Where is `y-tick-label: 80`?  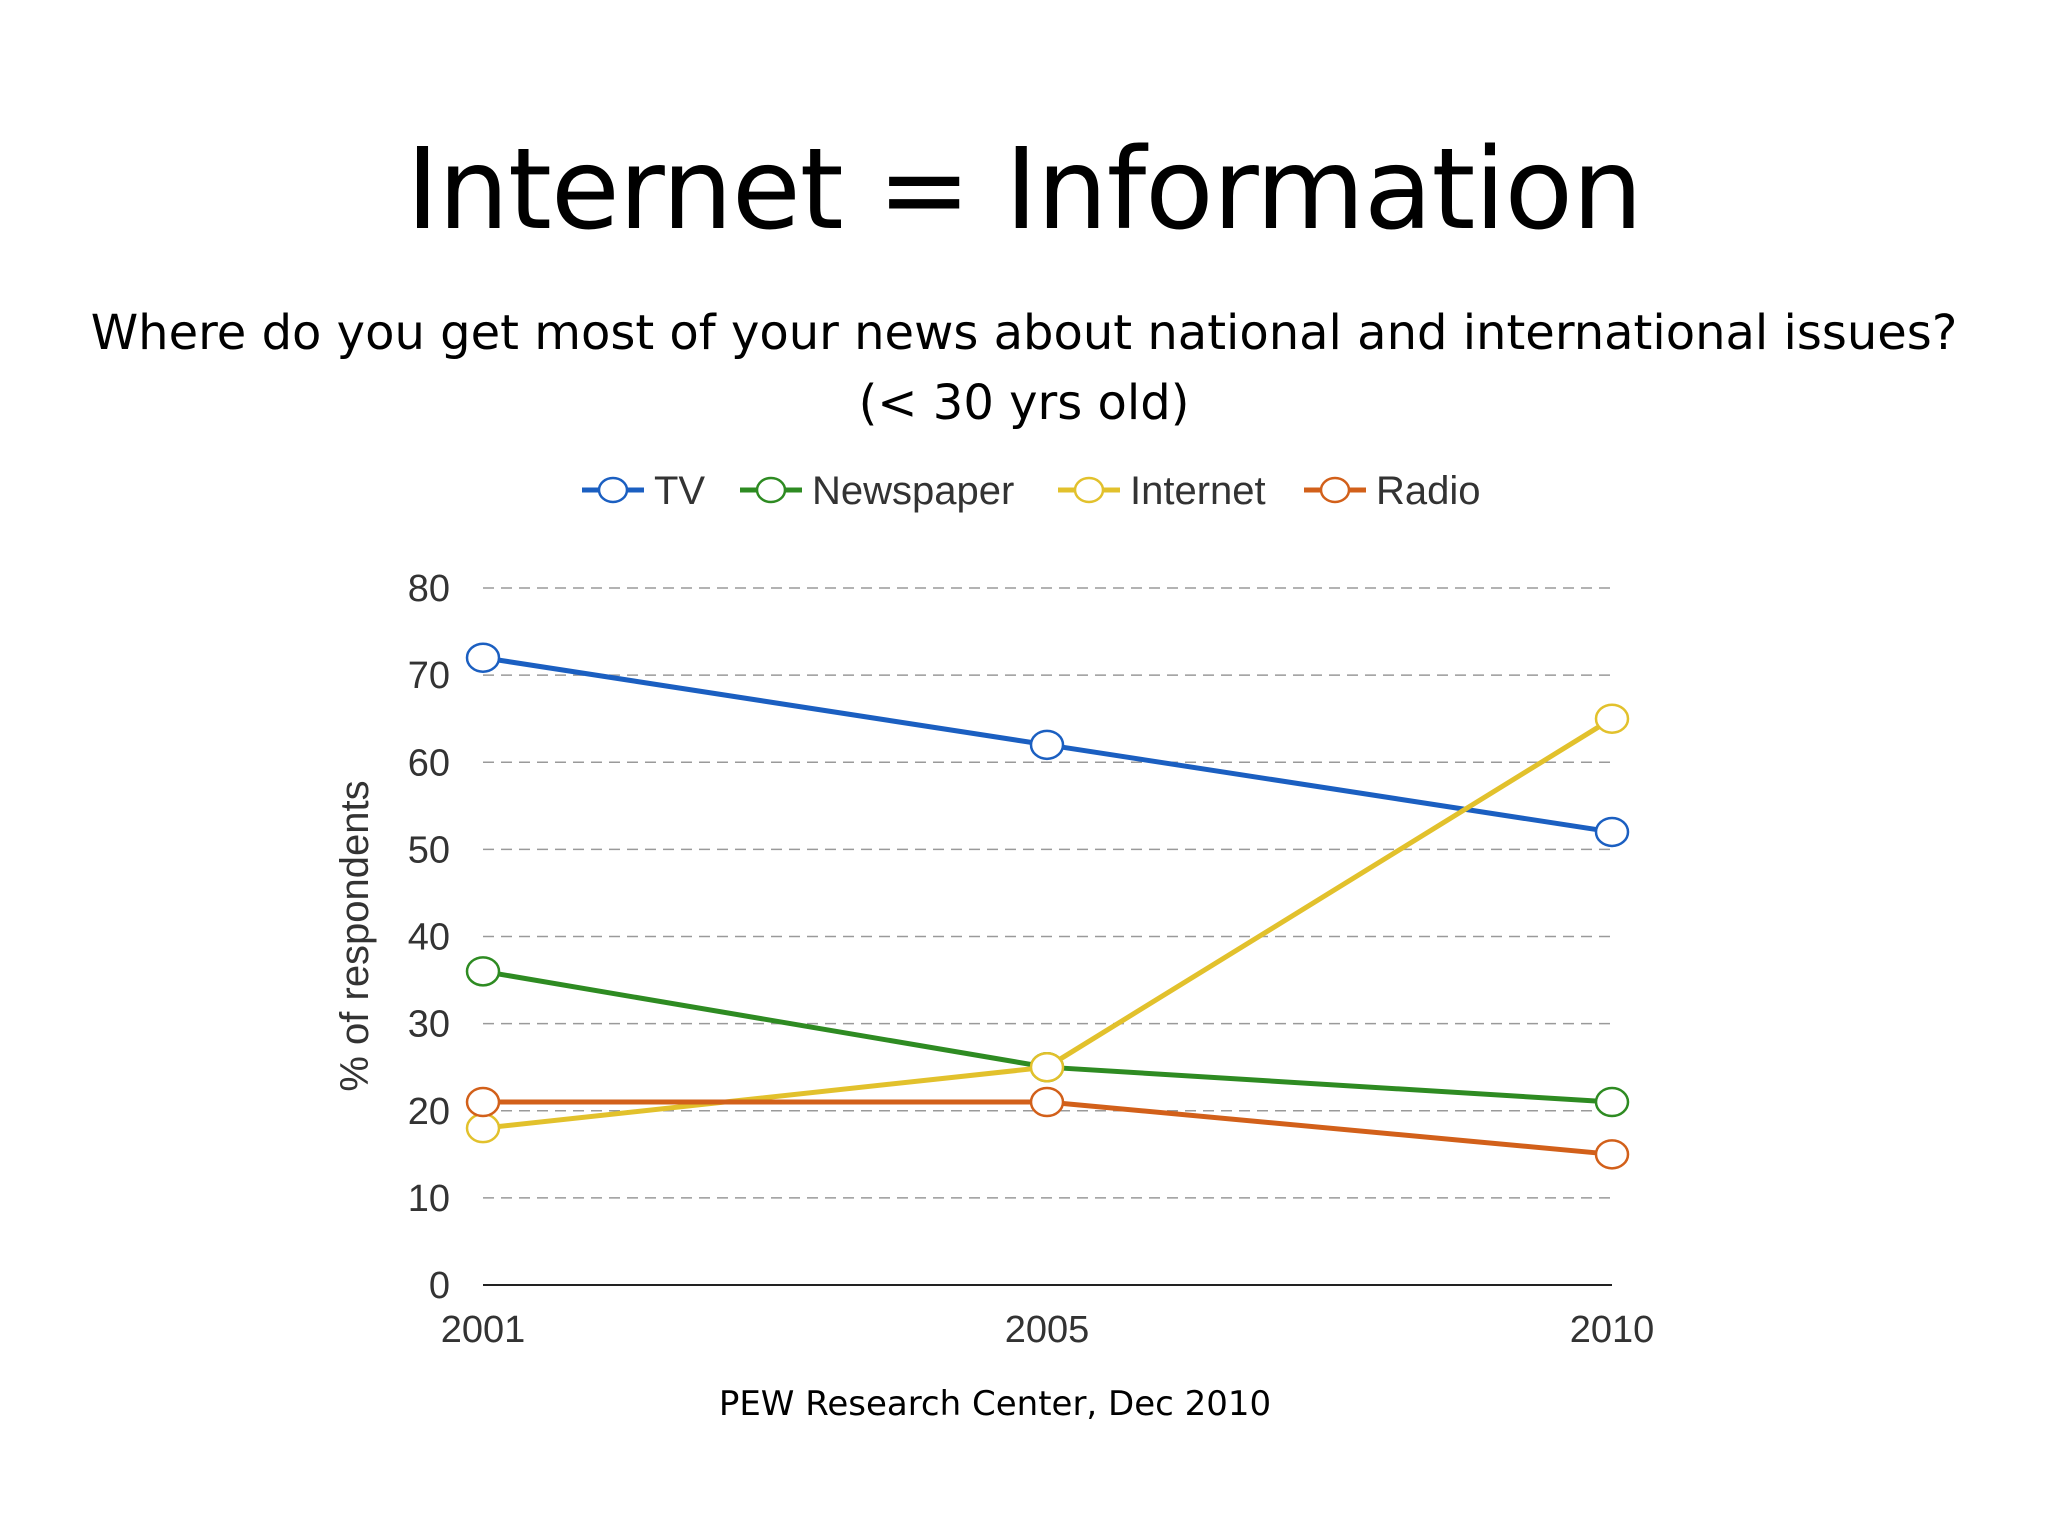 y-tick-label: 80 is located at coordinates (429, 589).